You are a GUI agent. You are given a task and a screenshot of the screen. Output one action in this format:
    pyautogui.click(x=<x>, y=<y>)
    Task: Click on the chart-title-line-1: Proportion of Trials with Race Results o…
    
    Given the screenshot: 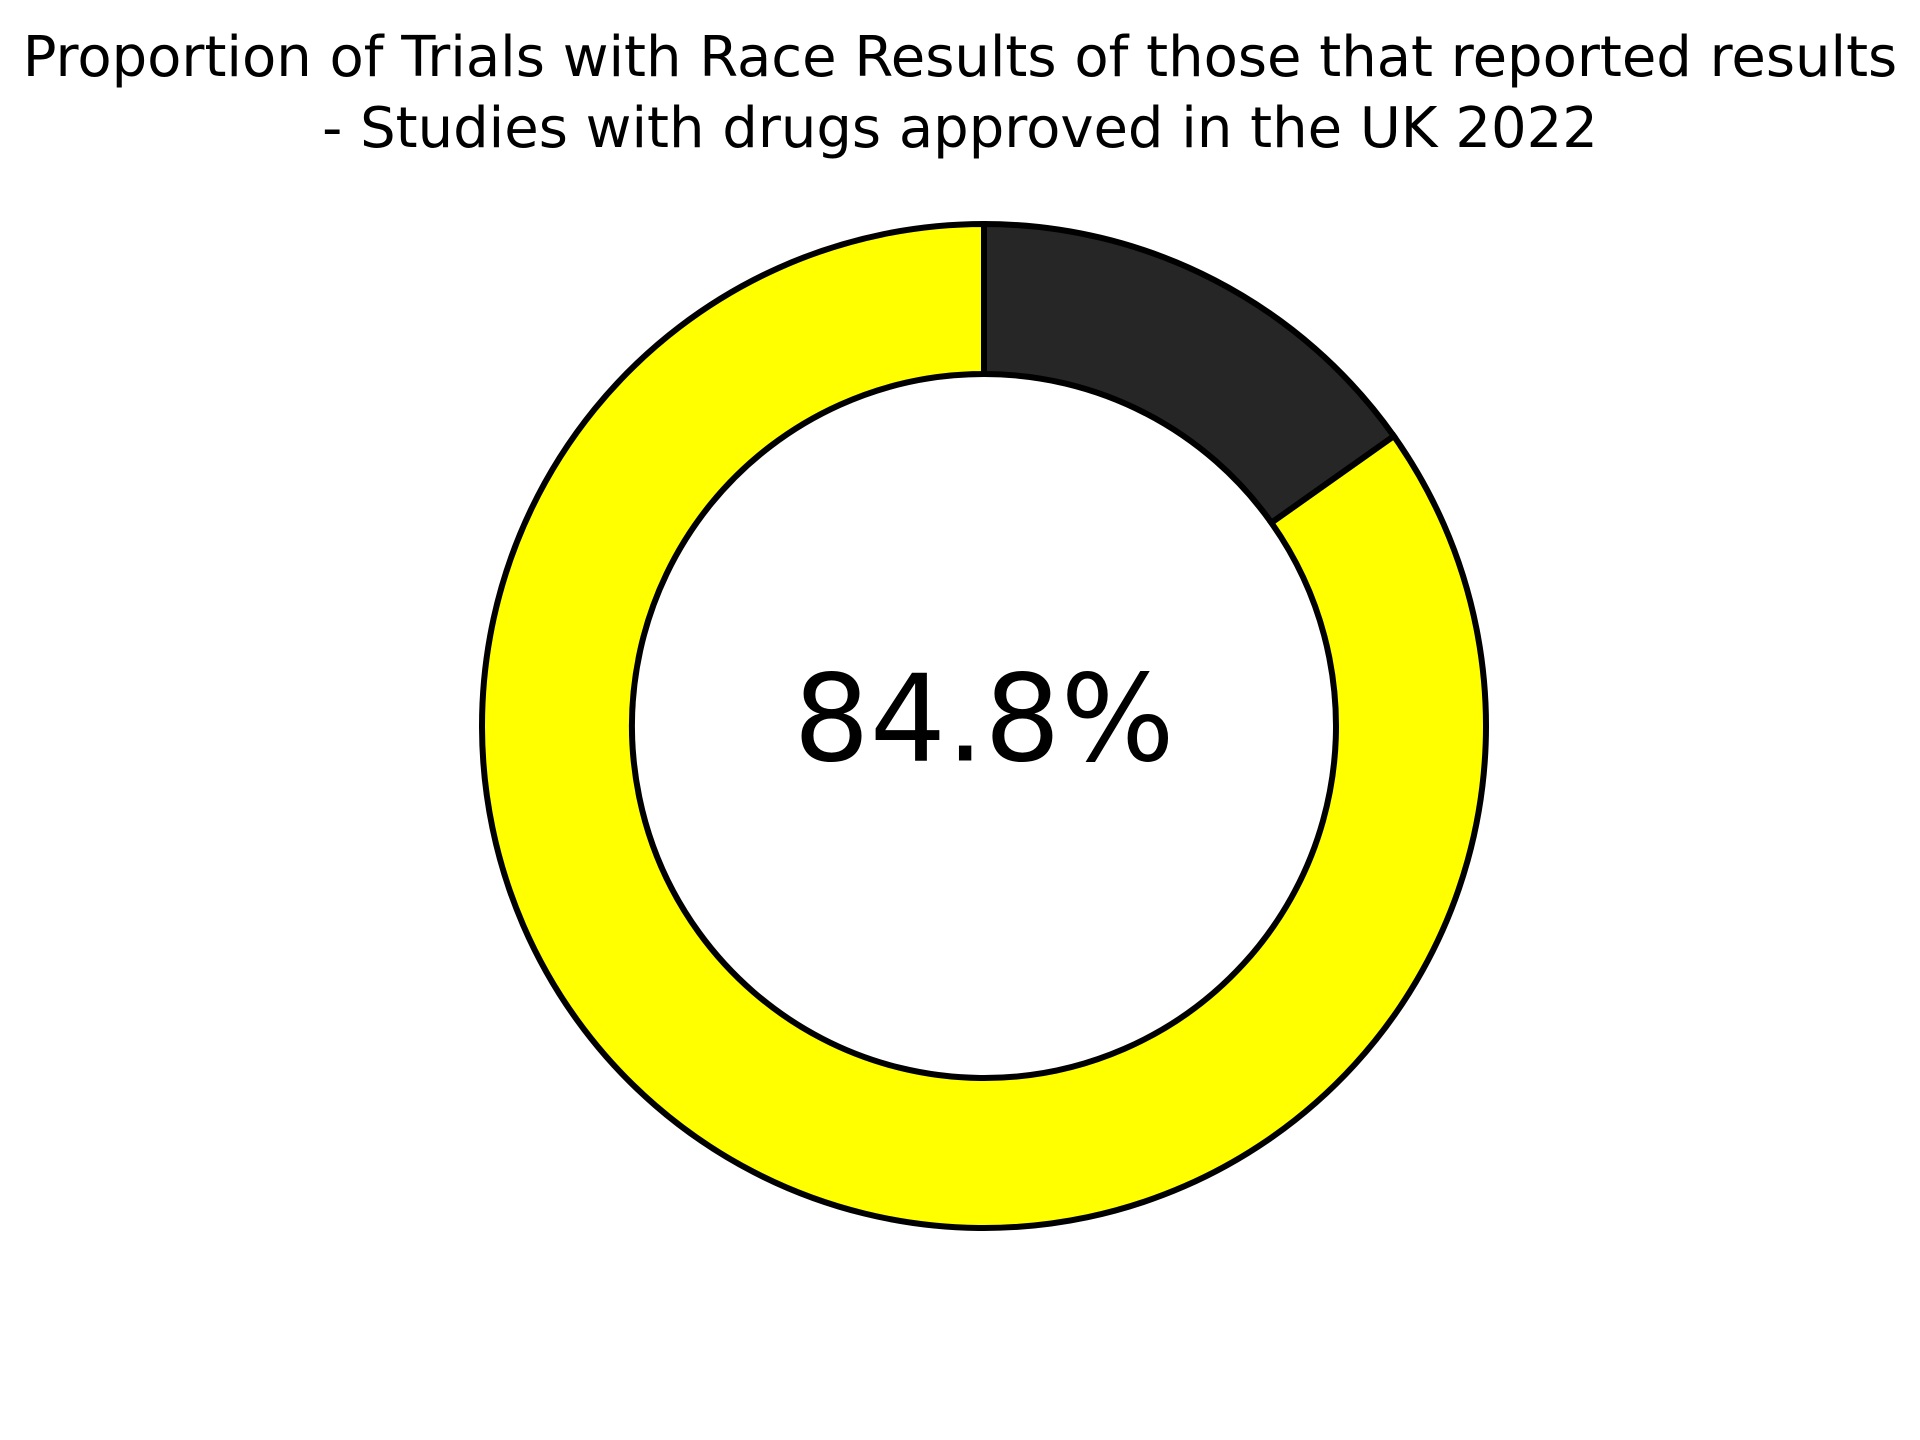 What is the action you would take?
    pyautogui.click(x=960, y=57)
    